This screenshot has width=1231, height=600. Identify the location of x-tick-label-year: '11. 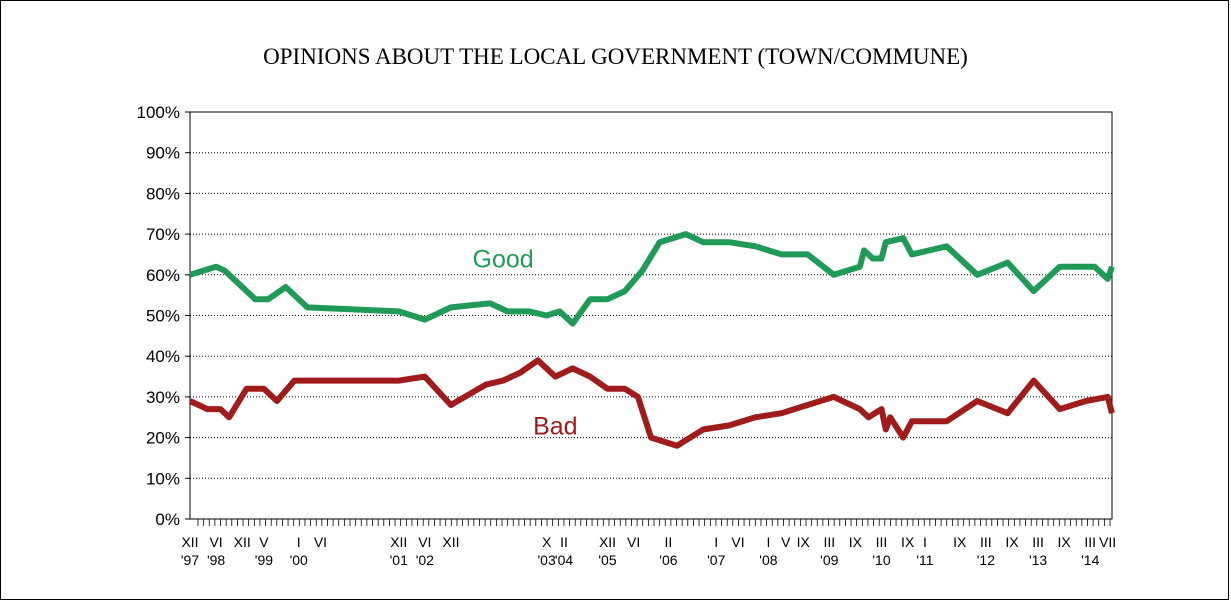
(924, 560).